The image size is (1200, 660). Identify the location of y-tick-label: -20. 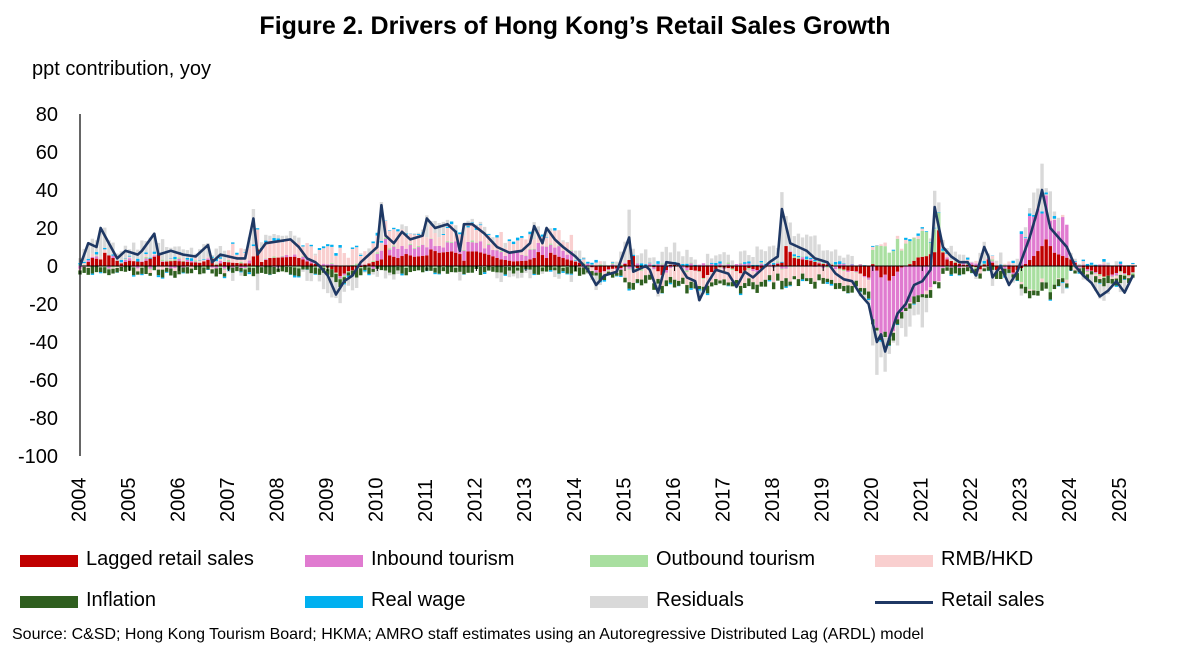
(43, 305).